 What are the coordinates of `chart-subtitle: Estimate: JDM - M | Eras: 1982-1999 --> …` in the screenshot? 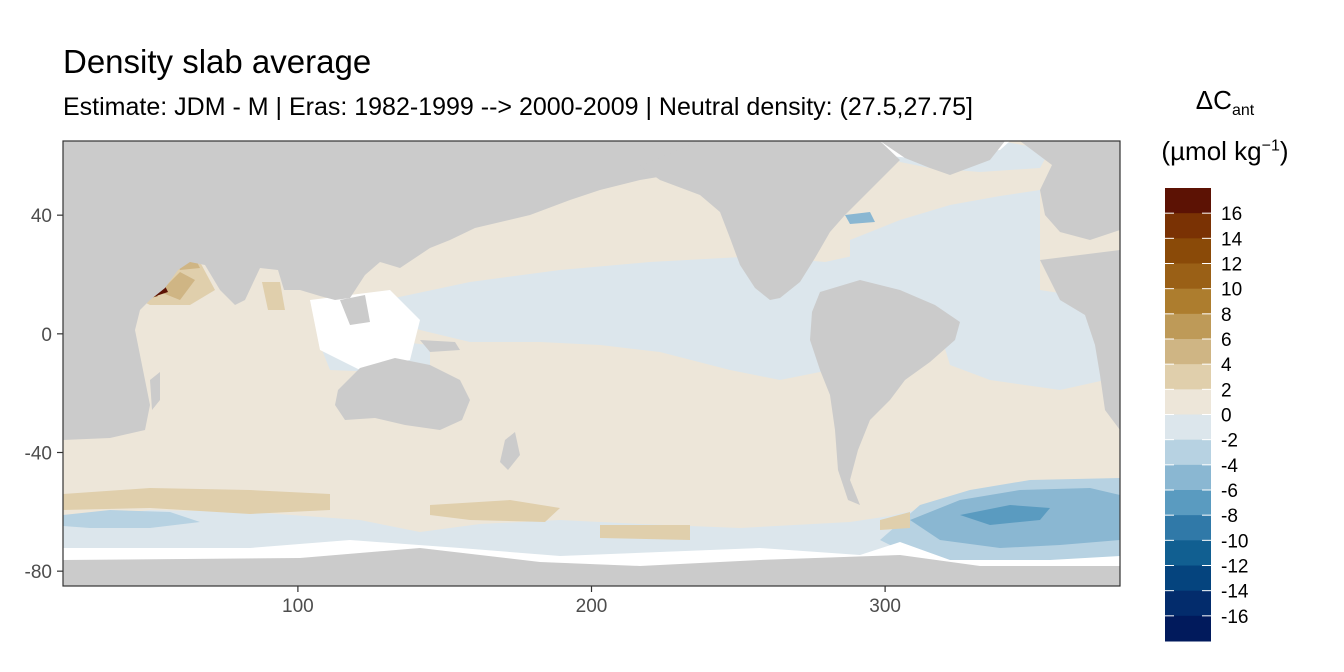 It's located at (518, 107).